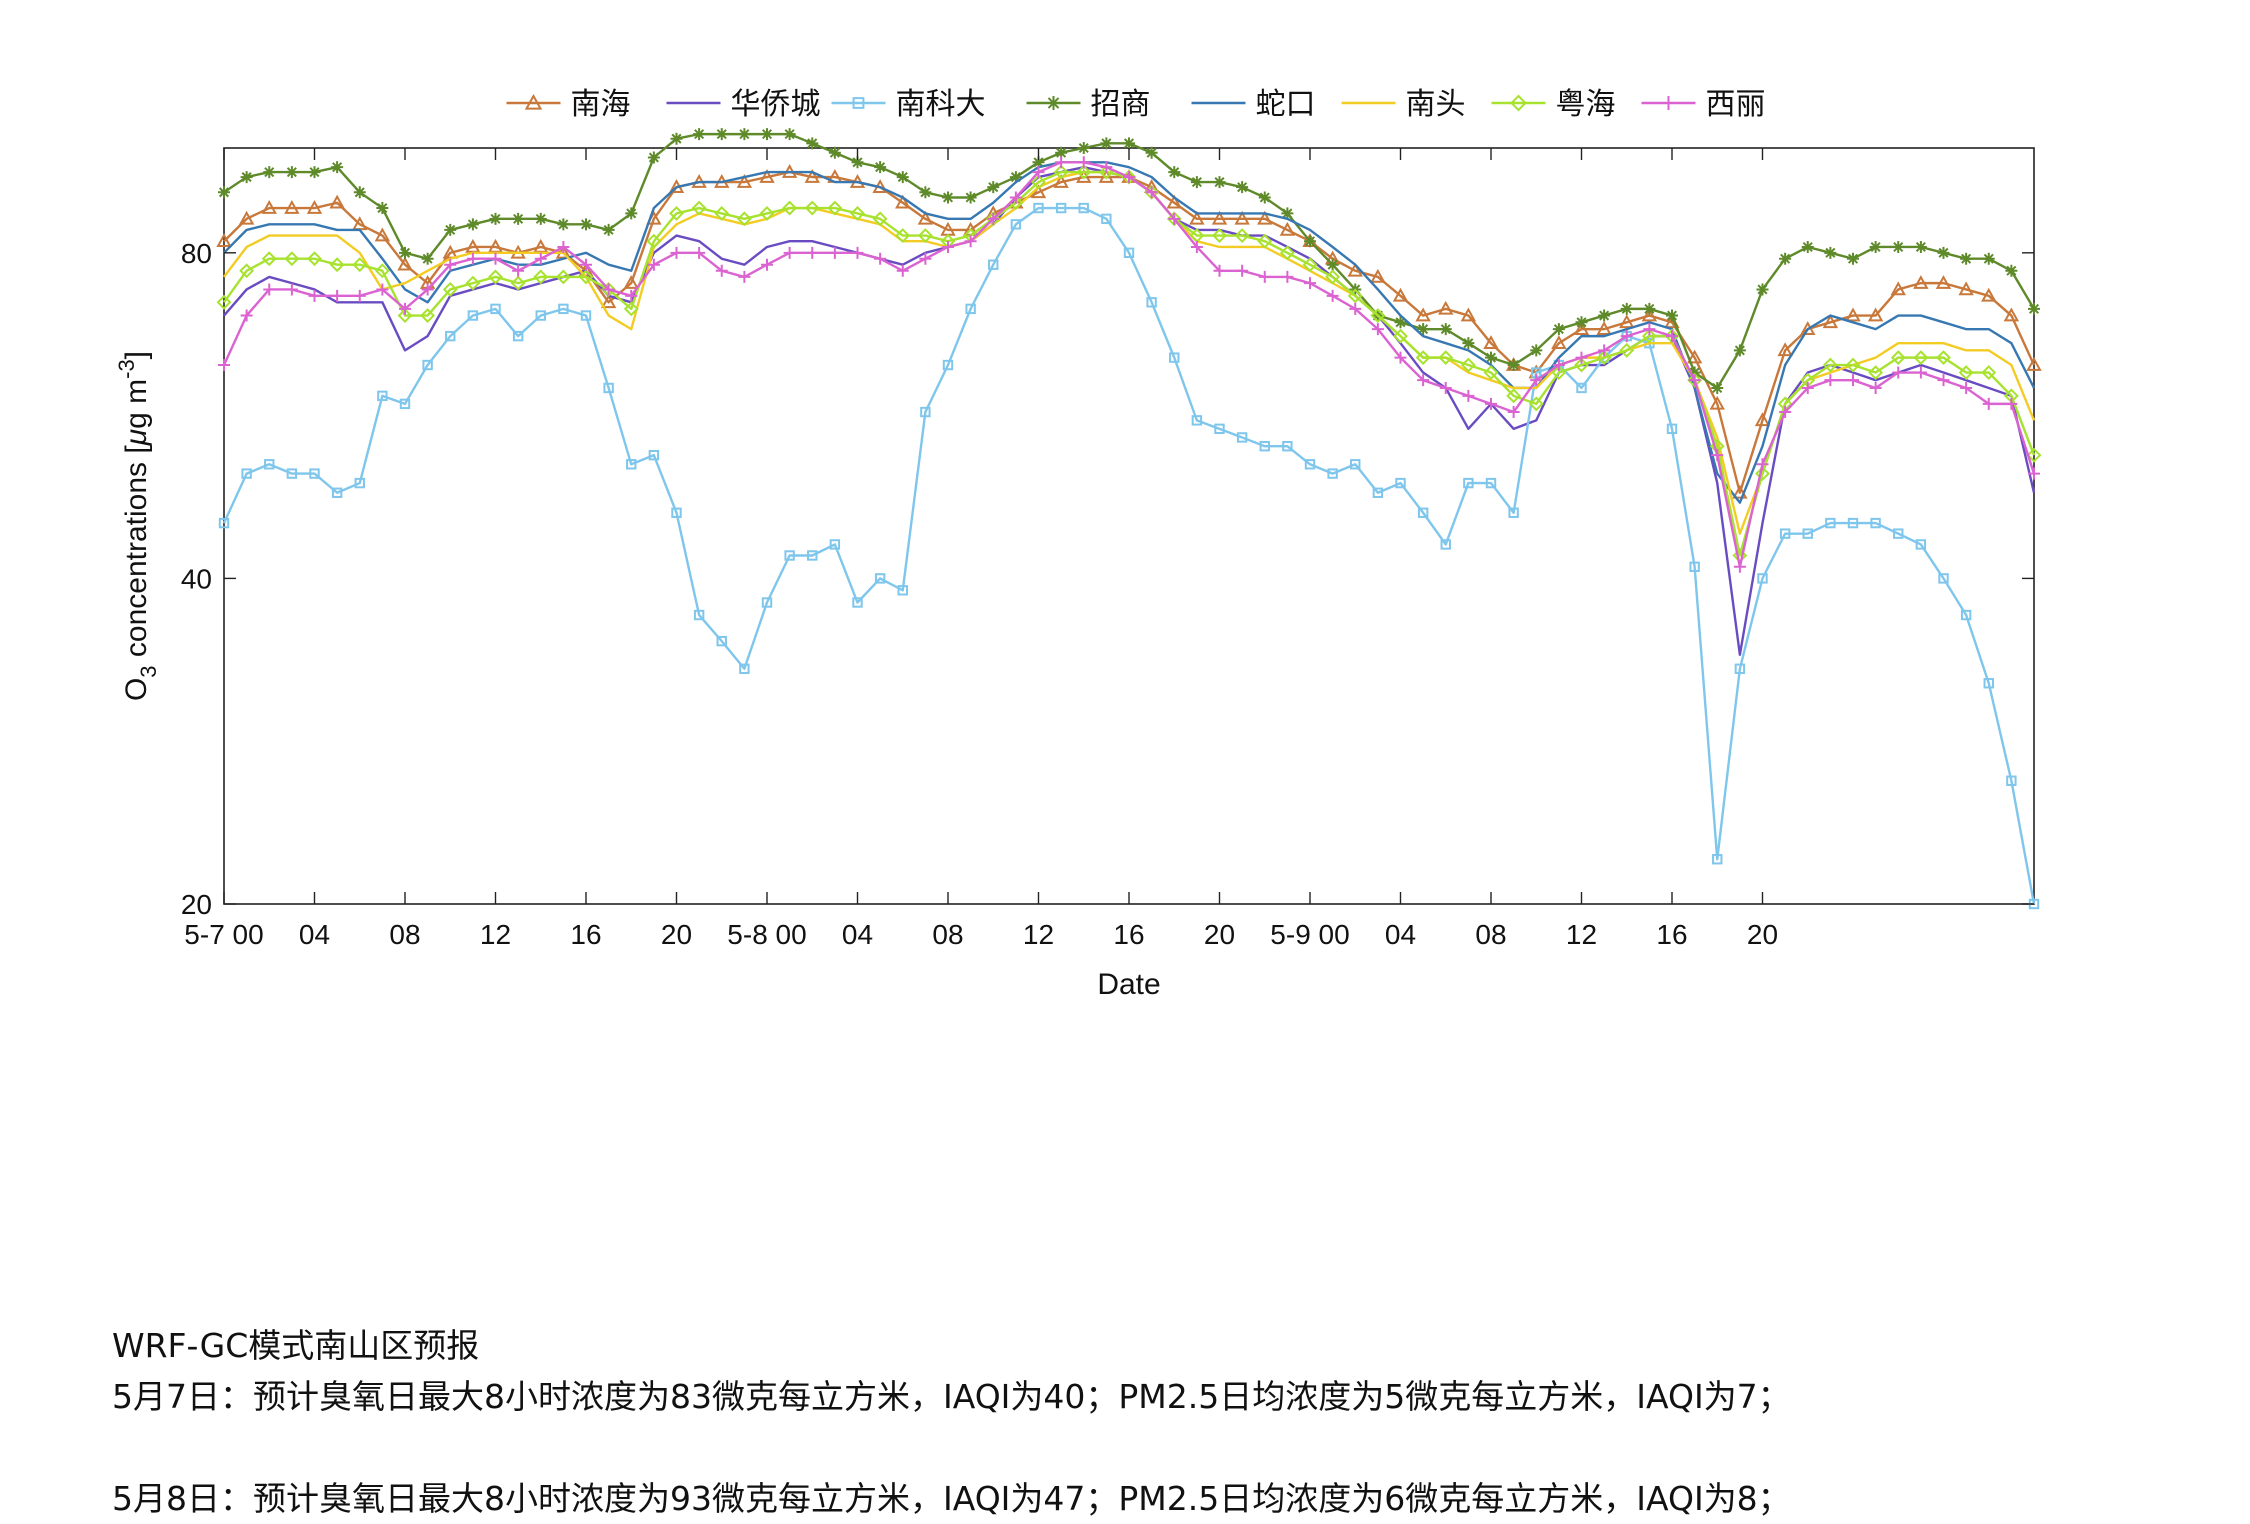 Image resolution: width=2250 pixels, height=1524 pixels. Describe the element at coordinates (1581, 934) in the screenshot. I see `x-tick-label: 12` at that location.